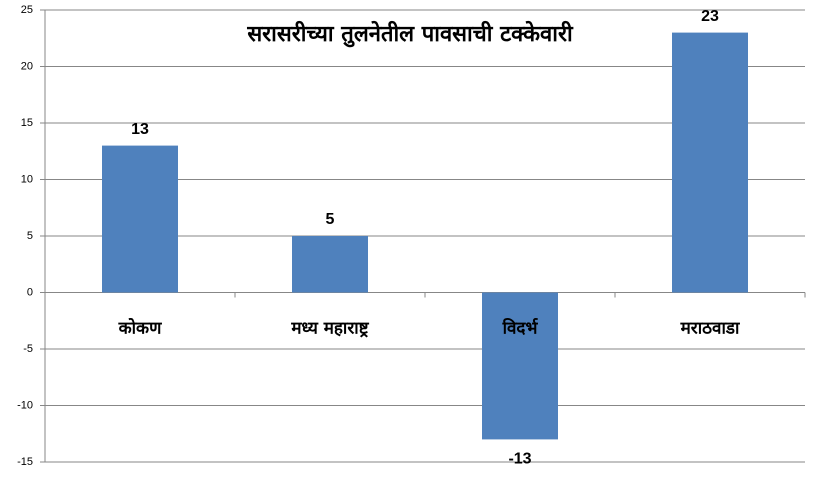 Image resolution: width=822 pixels, height=478 pixels. What do you see at coordinates (520, 328) in the screenshot?
I see `x-tick-label: विदर्भ` at bounding box center [520, 328].